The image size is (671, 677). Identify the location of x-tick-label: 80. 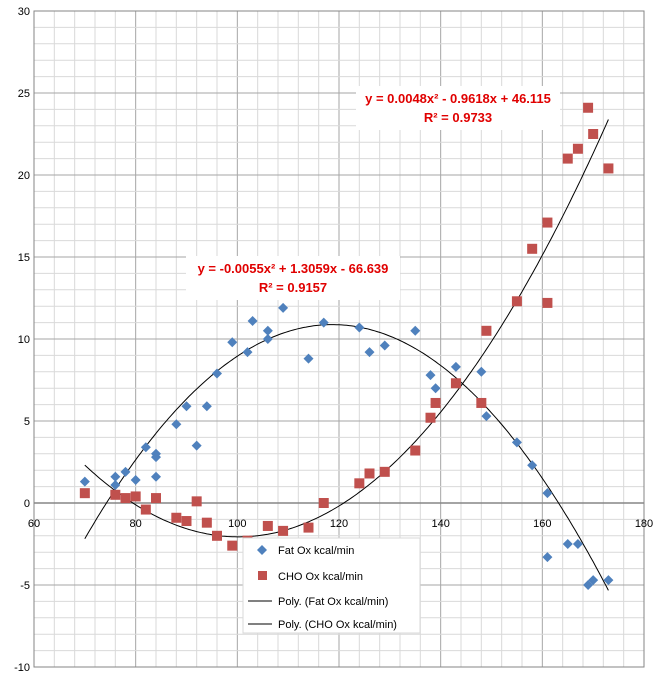
(136, 524).